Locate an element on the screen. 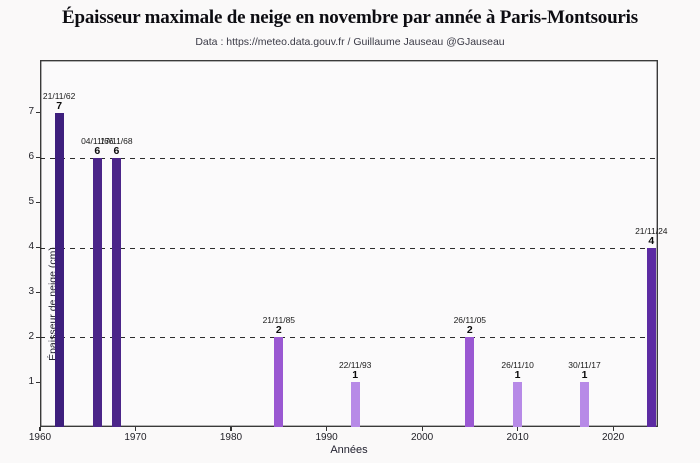 Image resolution: width=700 pixels, height=463 pixels. bar-1966 is located at coordinates (97, 292).